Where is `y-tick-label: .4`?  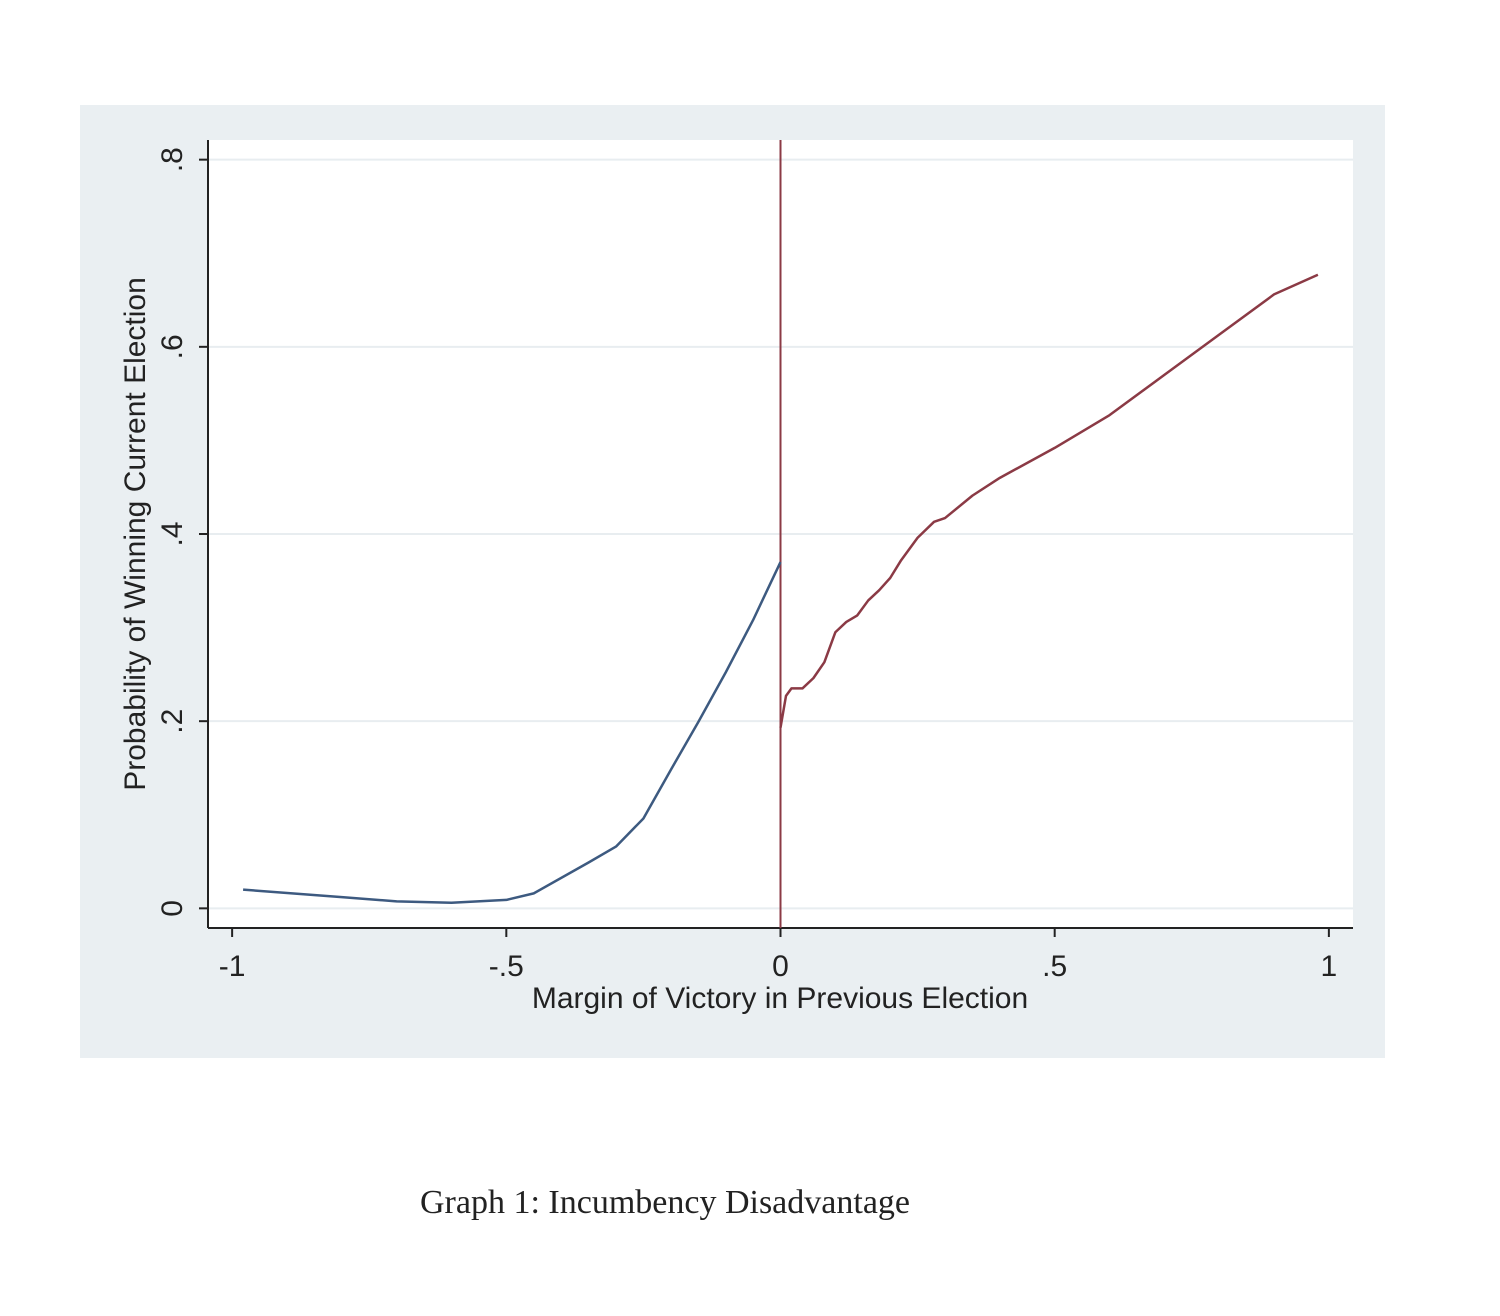
y-tick-label: .4 is located at coordinates (172, 533).